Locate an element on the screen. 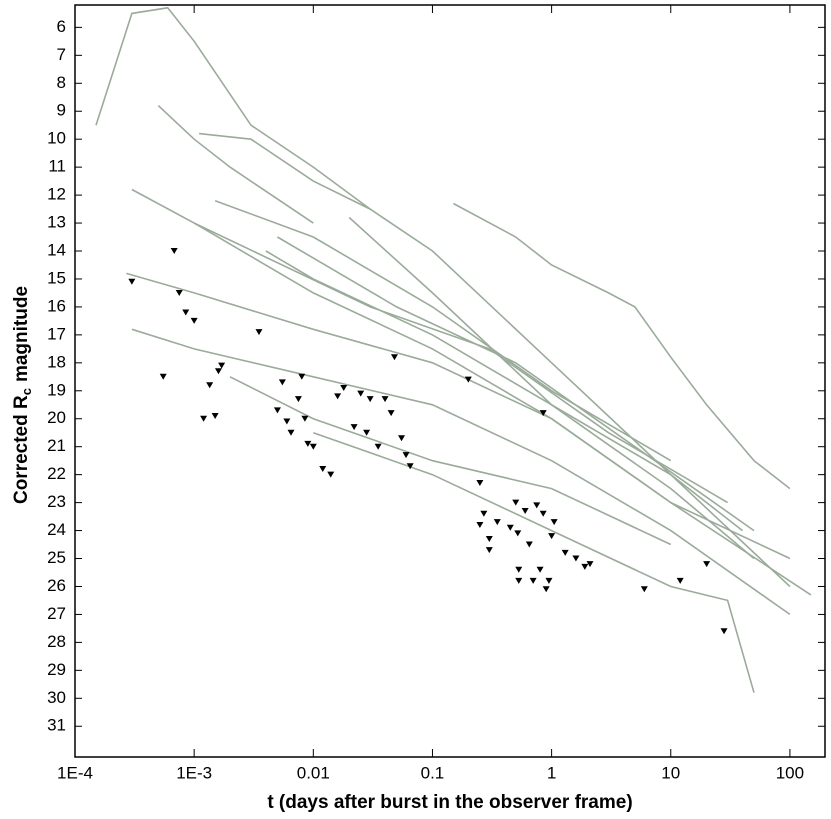 Image resolution: width=831 pixels, height=819 pixels. y-tick-label: 27 is located at coordinates (56, 613).